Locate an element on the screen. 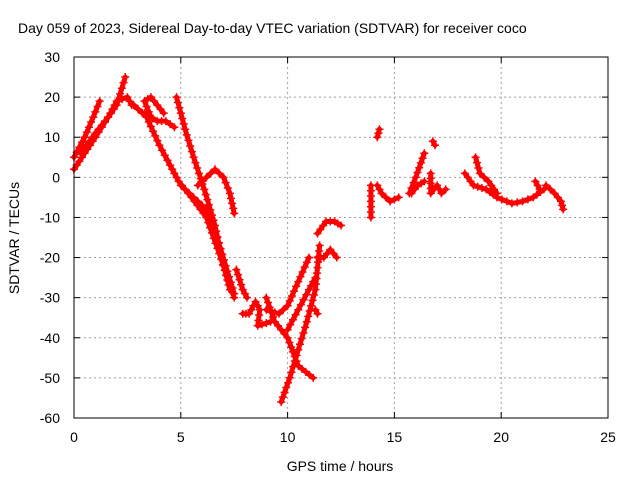  x-tick-label: 15 is located at coordinates (395, 437).